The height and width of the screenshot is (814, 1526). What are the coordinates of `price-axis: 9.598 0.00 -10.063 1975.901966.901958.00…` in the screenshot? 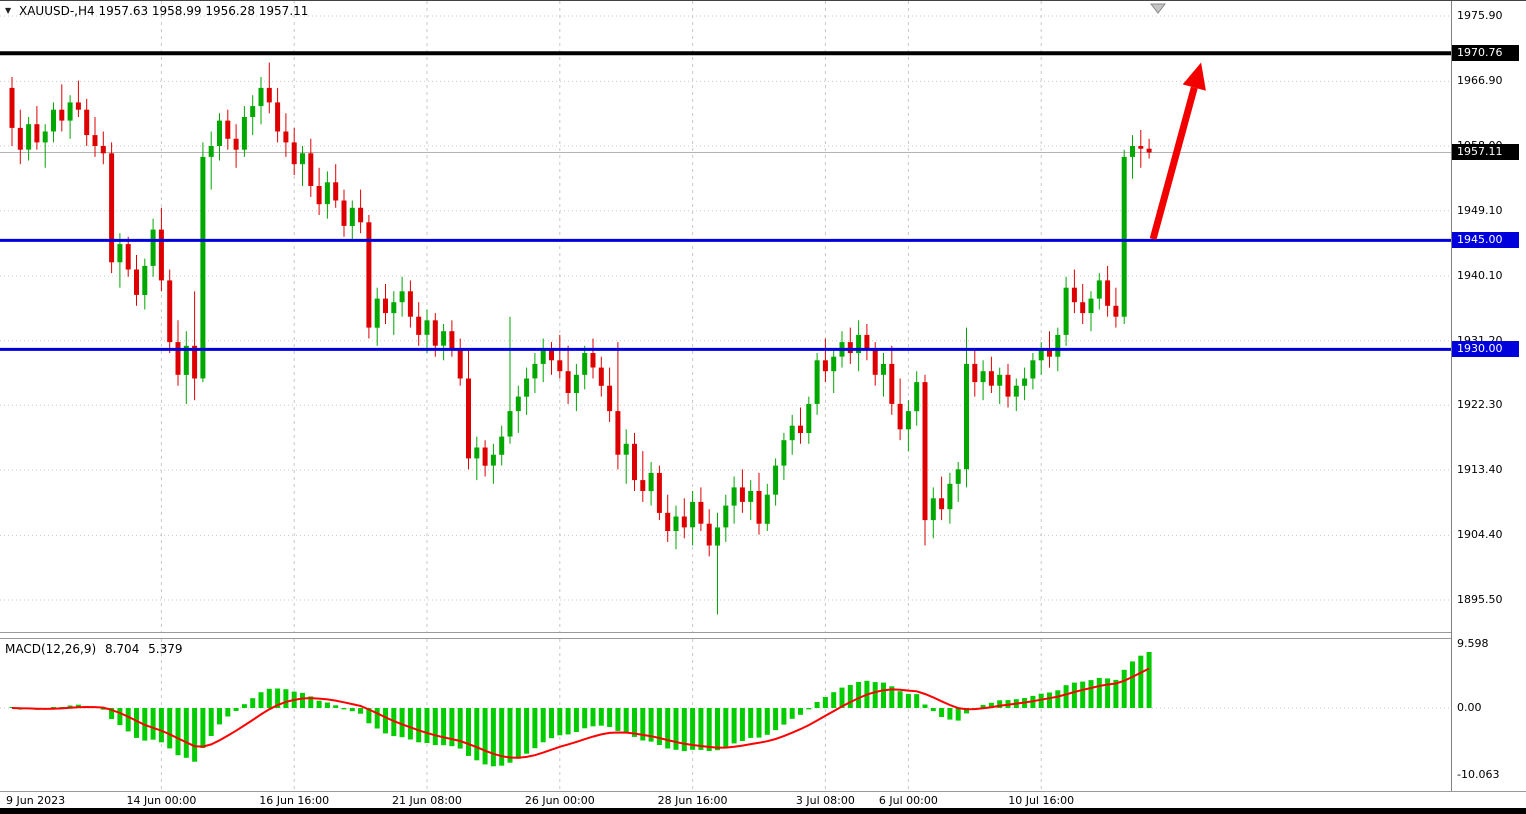 It's located at (1488, 396).